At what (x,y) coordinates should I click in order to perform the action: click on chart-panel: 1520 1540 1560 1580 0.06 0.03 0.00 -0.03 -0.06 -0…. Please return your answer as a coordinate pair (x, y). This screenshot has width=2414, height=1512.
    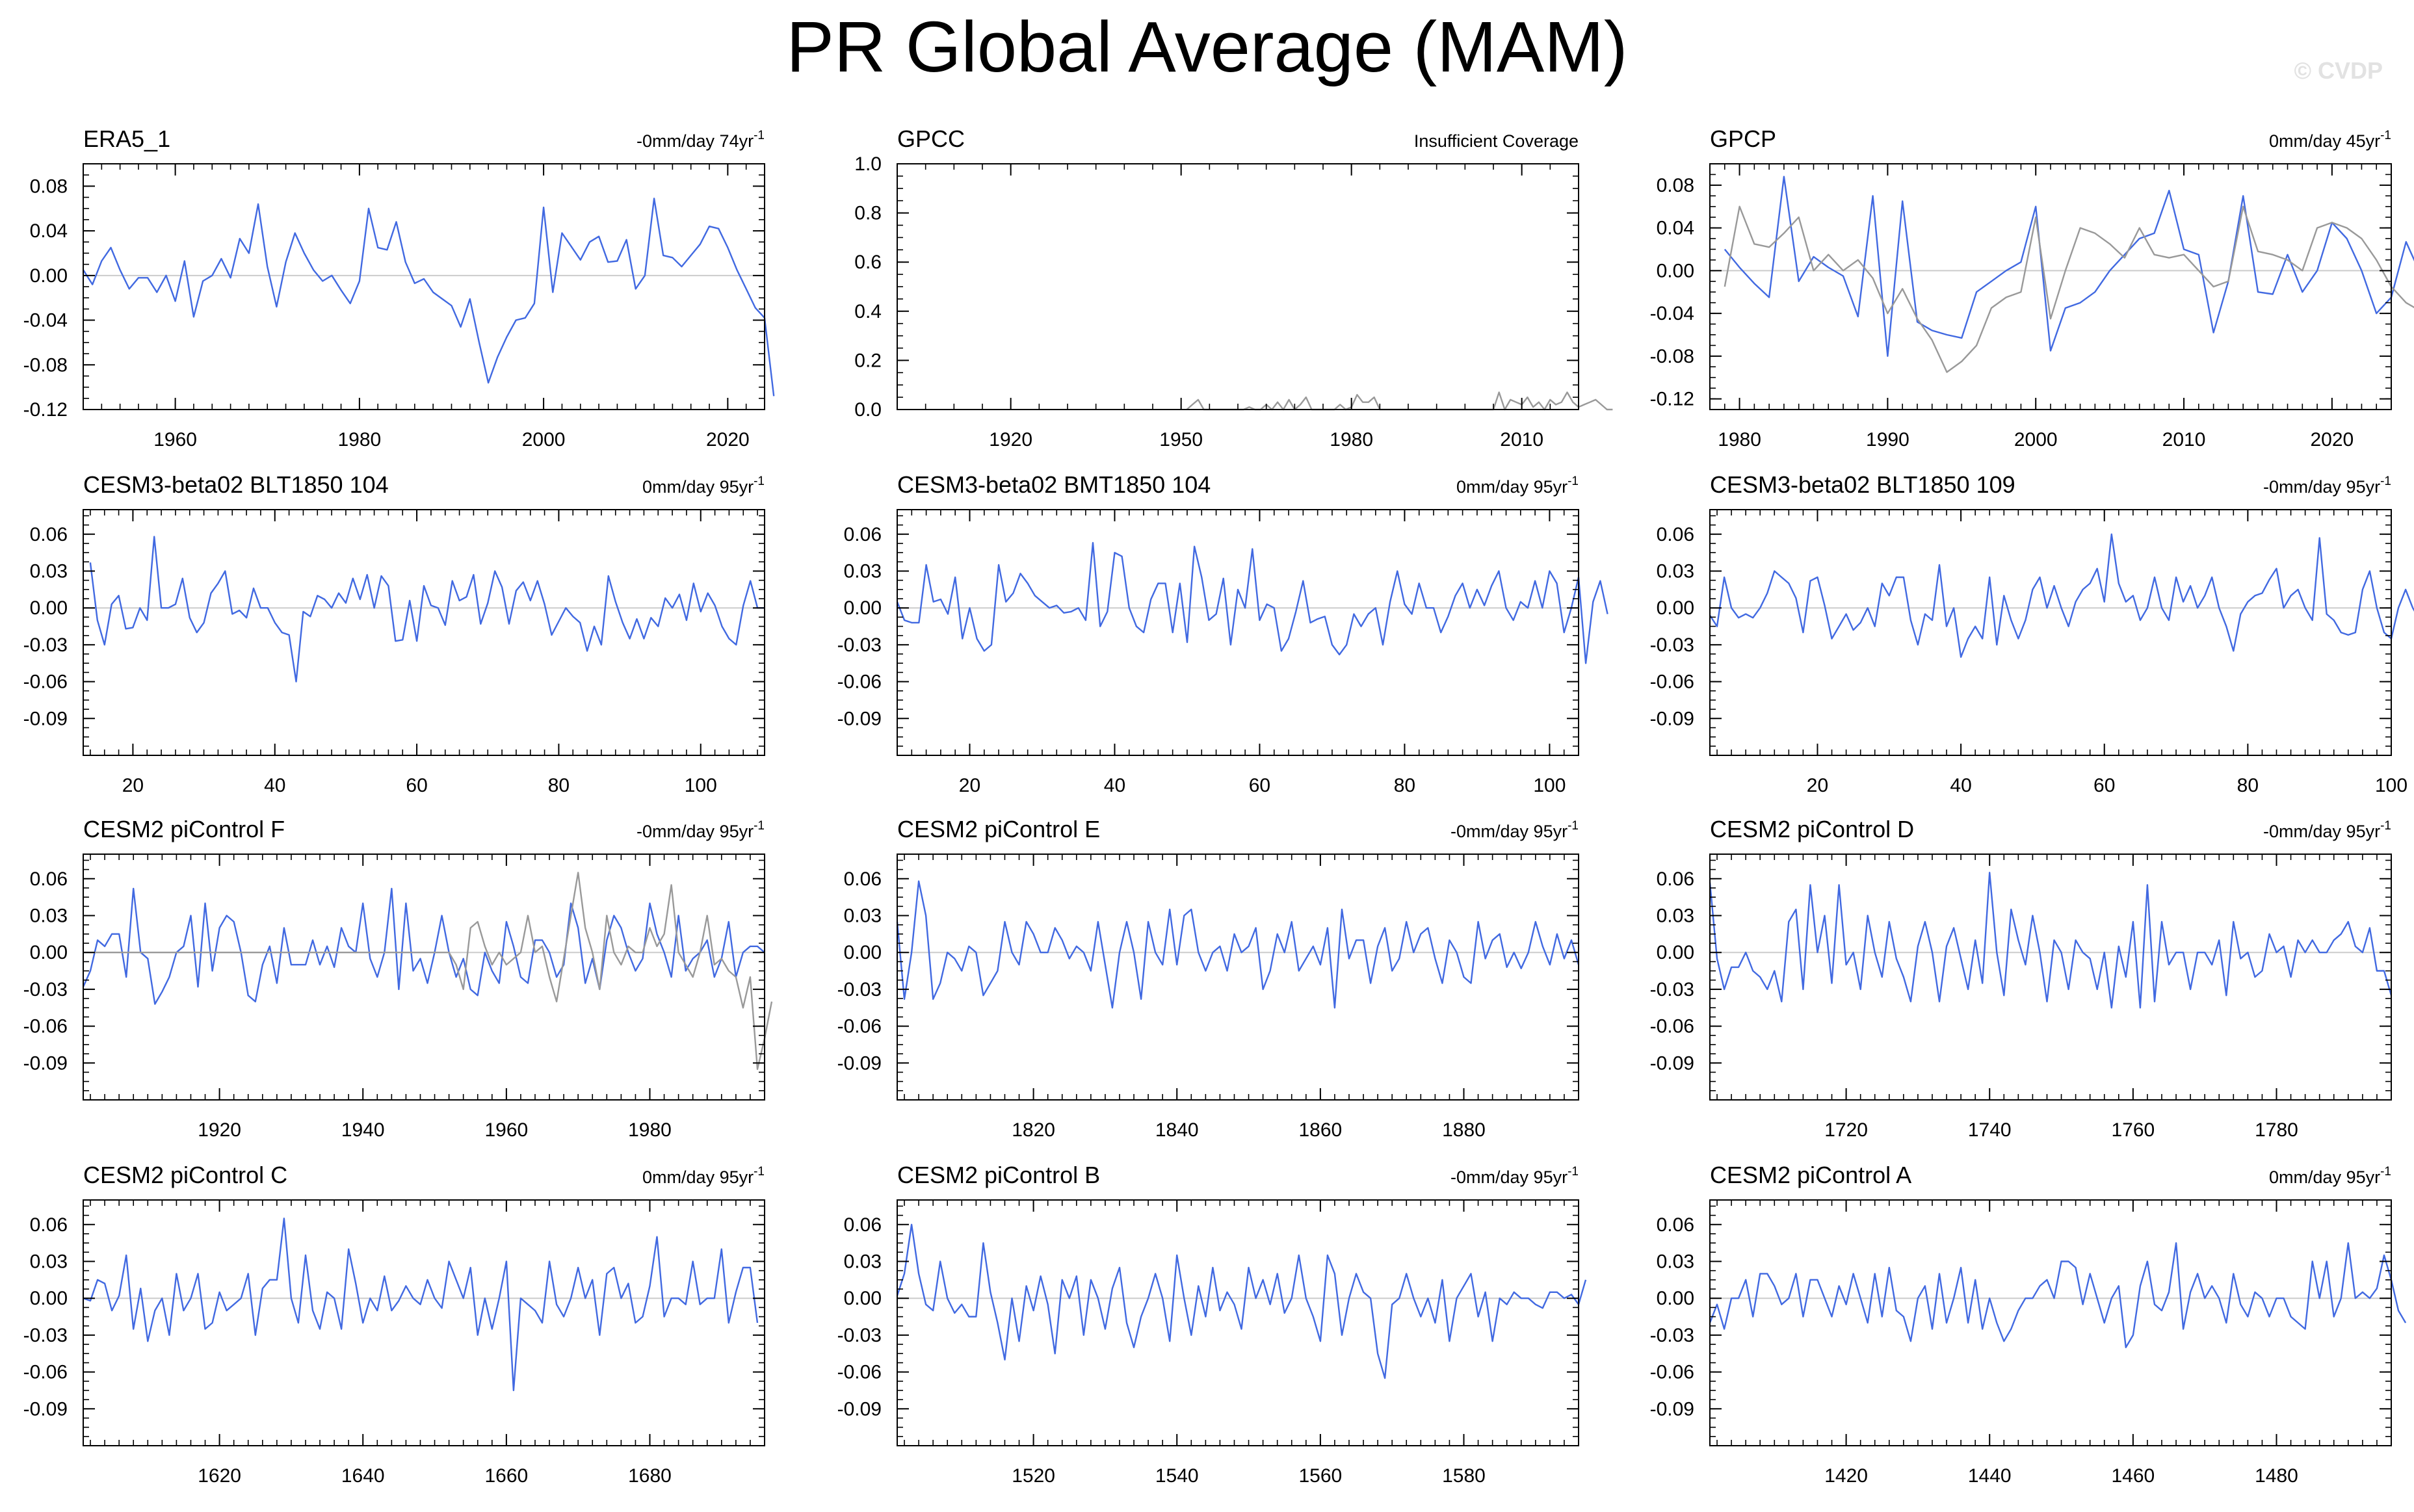
    Looking at the image, I should click on (1212, 1324).